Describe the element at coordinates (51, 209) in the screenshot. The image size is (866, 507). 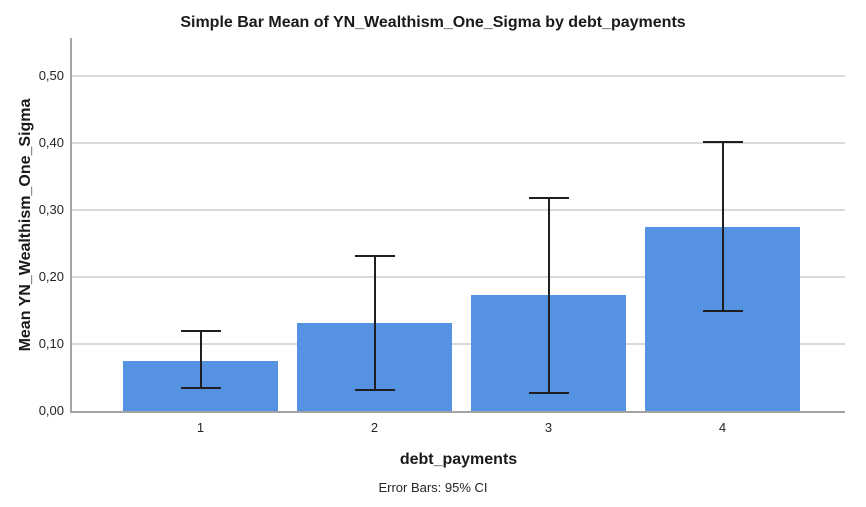
I see `y-tick-label: 0,30` at that location.